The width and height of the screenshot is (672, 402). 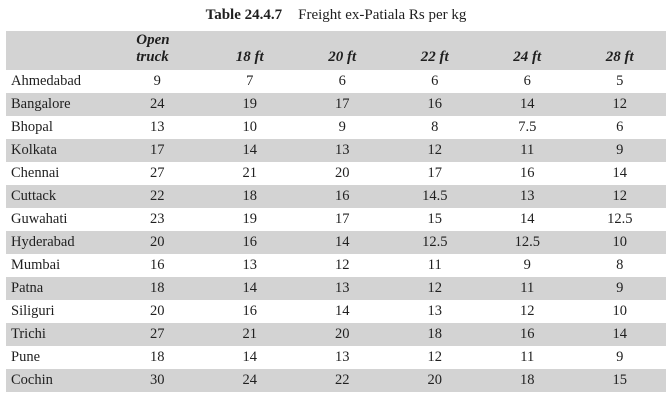 I want to click on row-city-label: Kolkata, so click(x=34, y=150).